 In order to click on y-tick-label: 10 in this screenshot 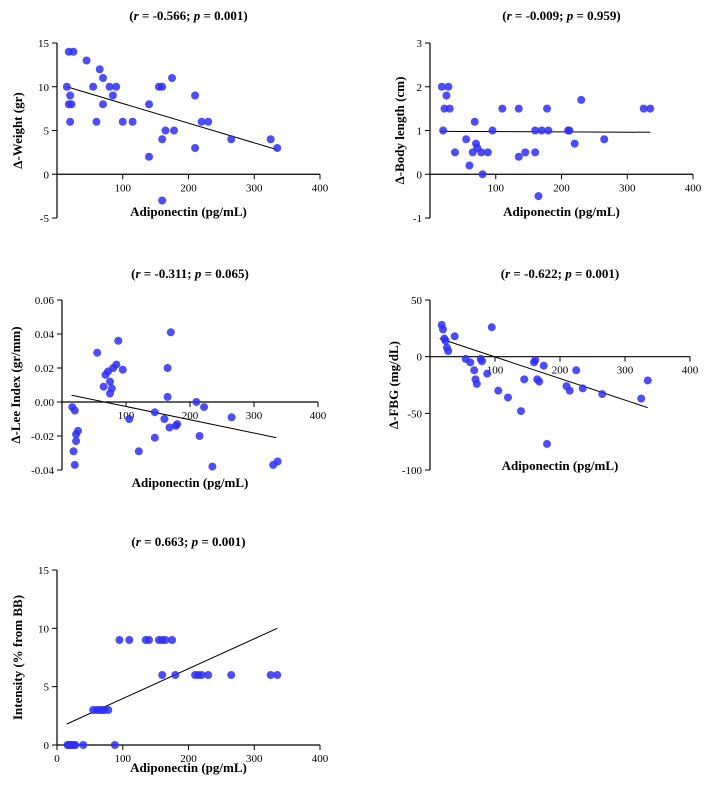, I will do `click(44, 629)`.